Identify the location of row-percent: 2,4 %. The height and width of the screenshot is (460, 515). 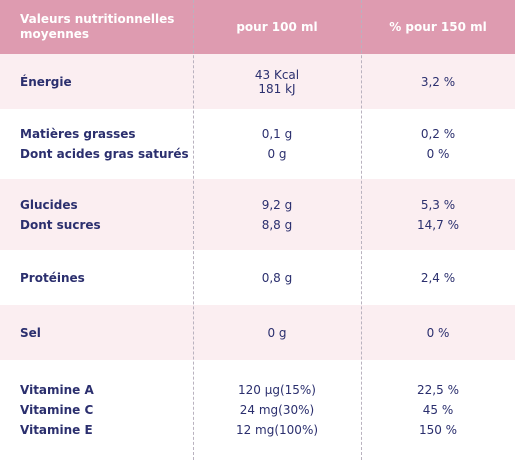
(438, 277).